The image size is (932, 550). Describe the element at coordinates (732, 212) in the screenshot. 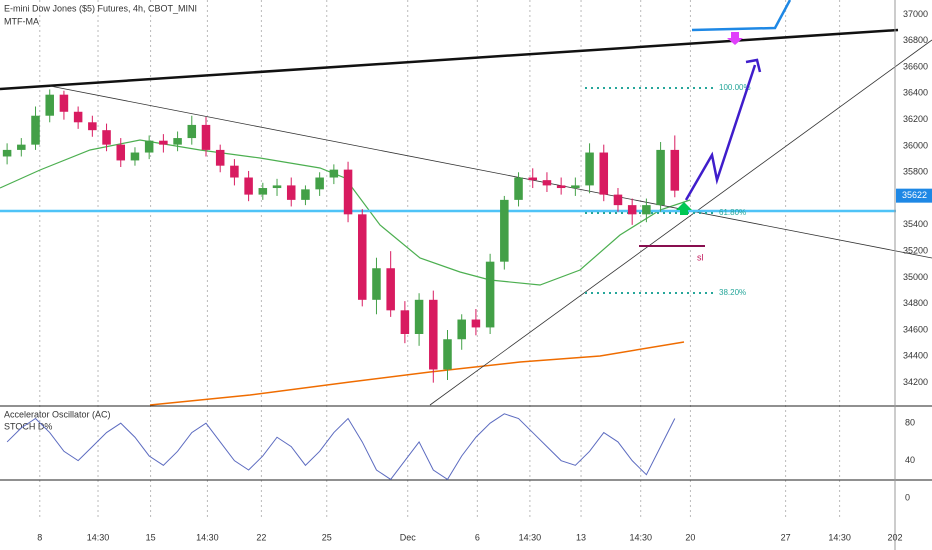

I see `fib-label: 61.80%` at that location.